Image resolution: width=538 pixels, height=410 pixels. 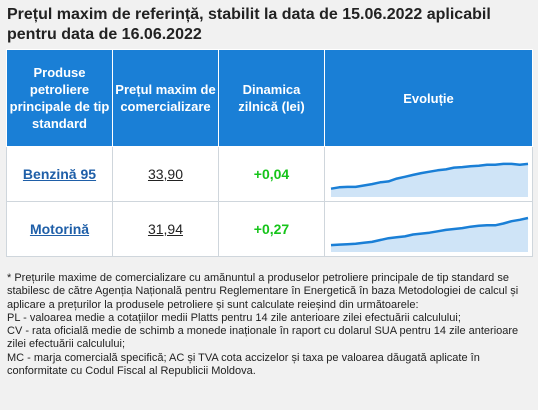 I want to click on daily-change-value: +0,04, so click(x=271, y=174).